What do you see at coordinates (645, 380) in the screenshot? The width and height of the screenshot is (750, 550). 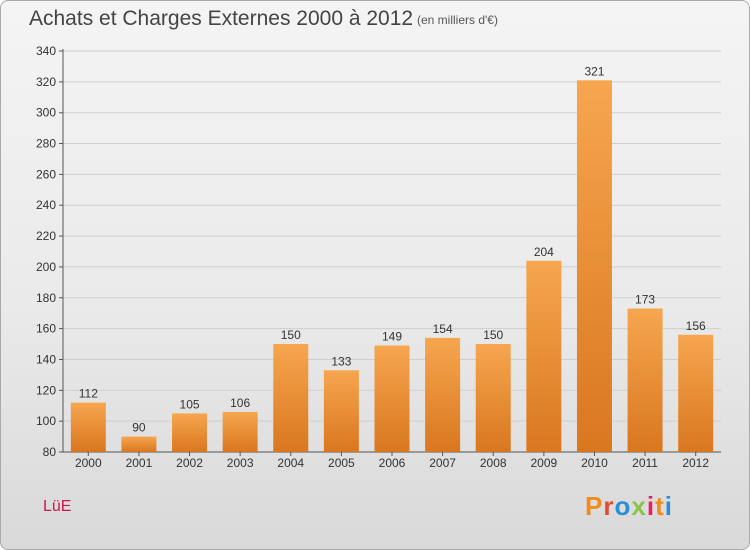 I see `bar-2011` at bounding box center [645, 380].